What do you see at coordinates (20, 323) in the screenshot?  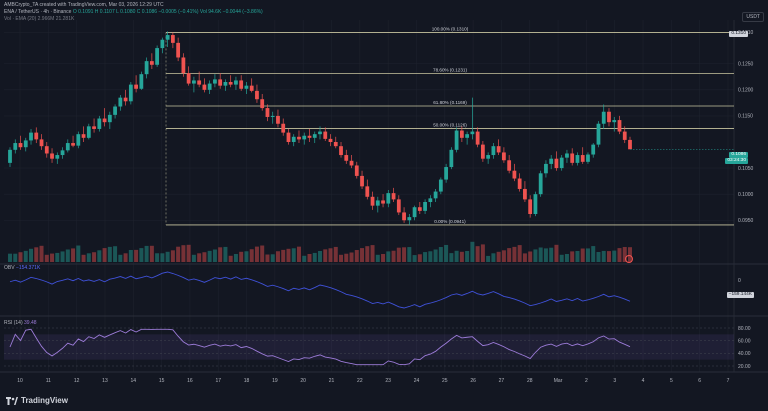 I see `rsi-legend: RSI (14) 39.48` at bounding box center [20, 323].